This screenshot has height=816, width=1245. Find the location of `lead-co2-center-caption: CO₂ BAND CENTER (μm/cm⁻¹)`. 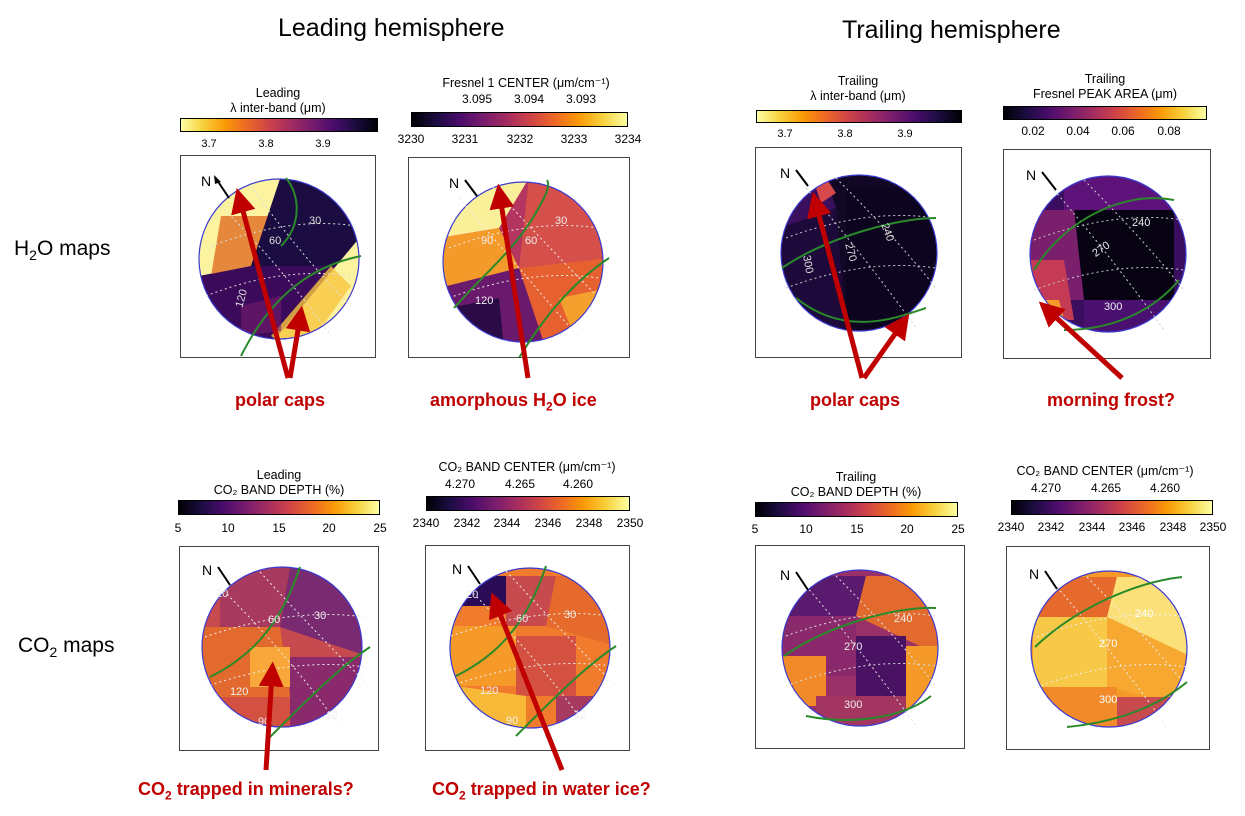

lead-co2-center-caption: CO₂ BAND CENTER (μm/cm⁻¹) is located at coordinates (527, 467).